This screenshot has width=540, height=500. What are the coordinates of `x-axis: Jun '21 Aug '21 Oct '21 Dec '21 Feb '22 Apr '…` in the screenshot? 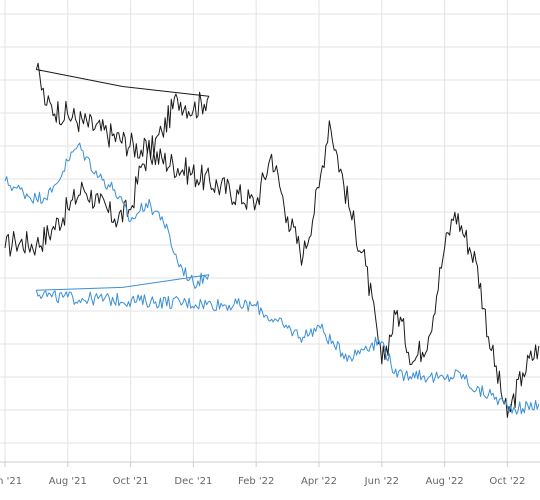 It's located at (270, 474).